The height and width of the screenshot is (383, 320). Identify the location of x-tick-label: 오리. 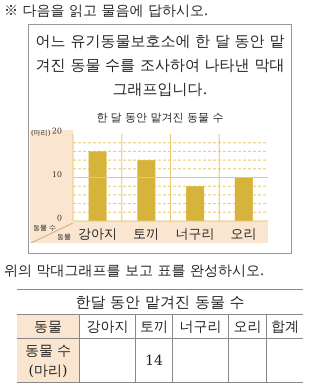
(243, 234).